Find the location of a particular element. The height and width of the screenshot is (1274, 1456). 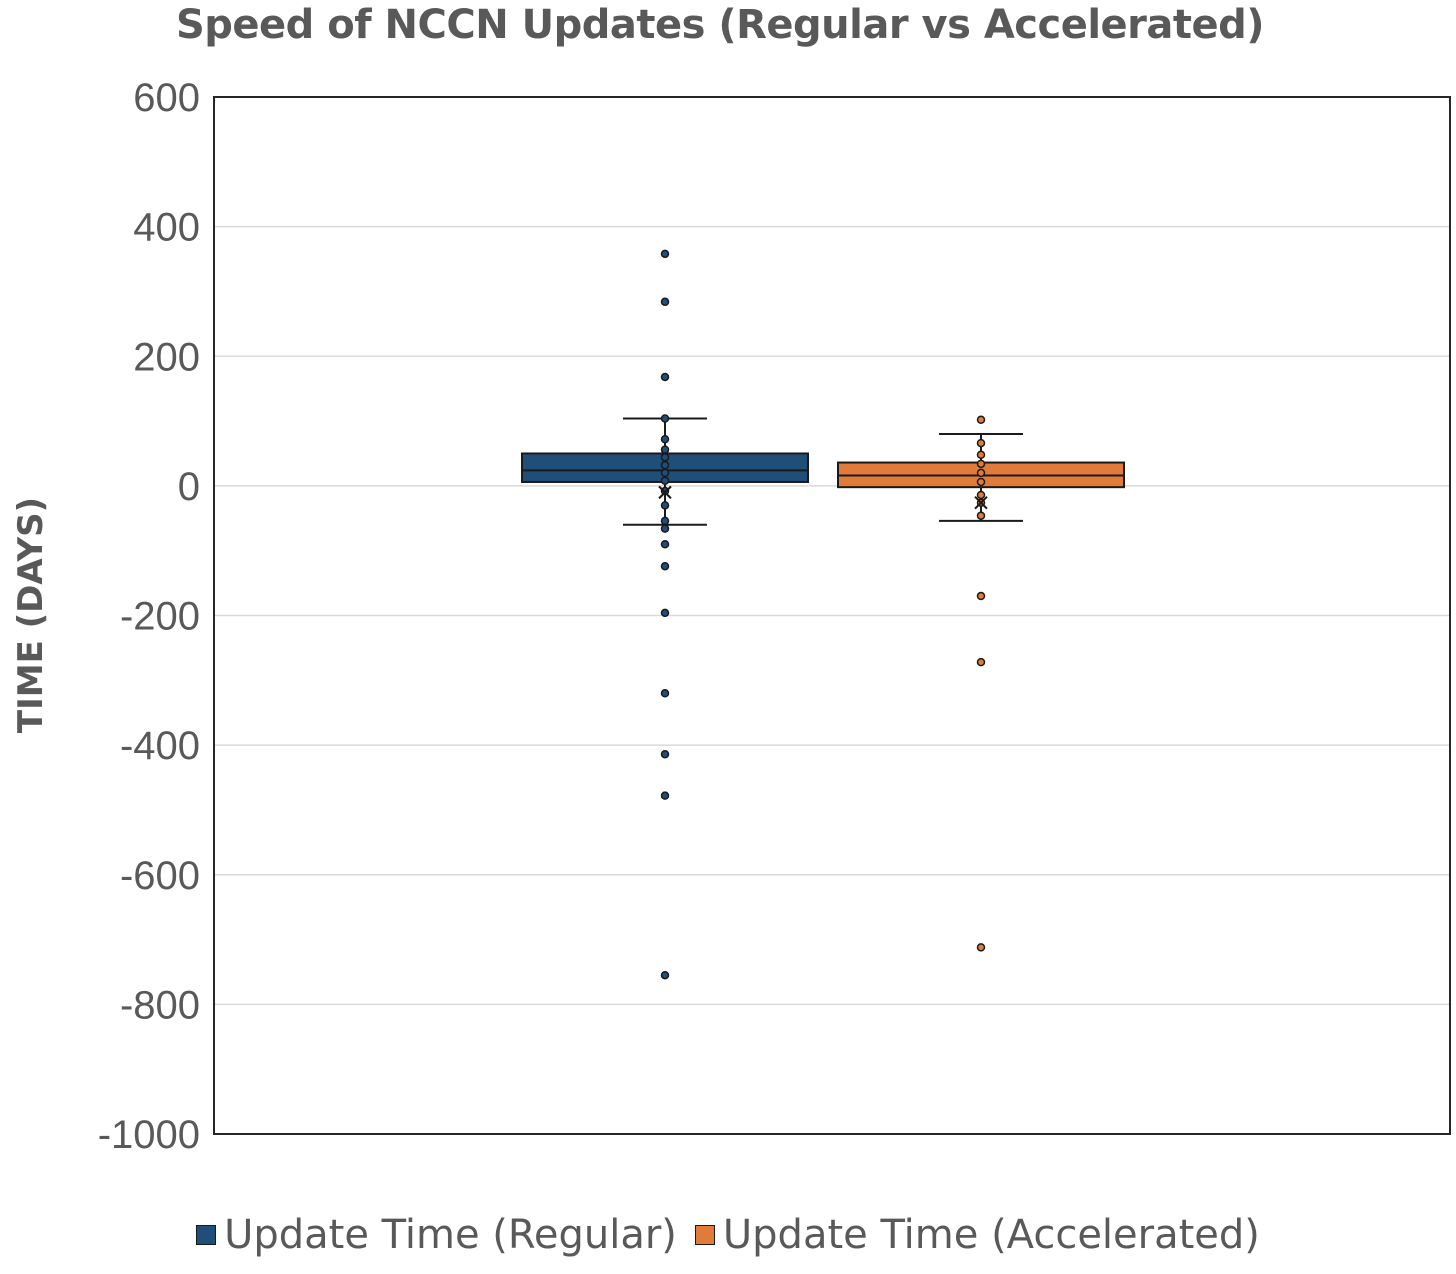

y-tick-label: 600 is located at coordinates (166, 98).